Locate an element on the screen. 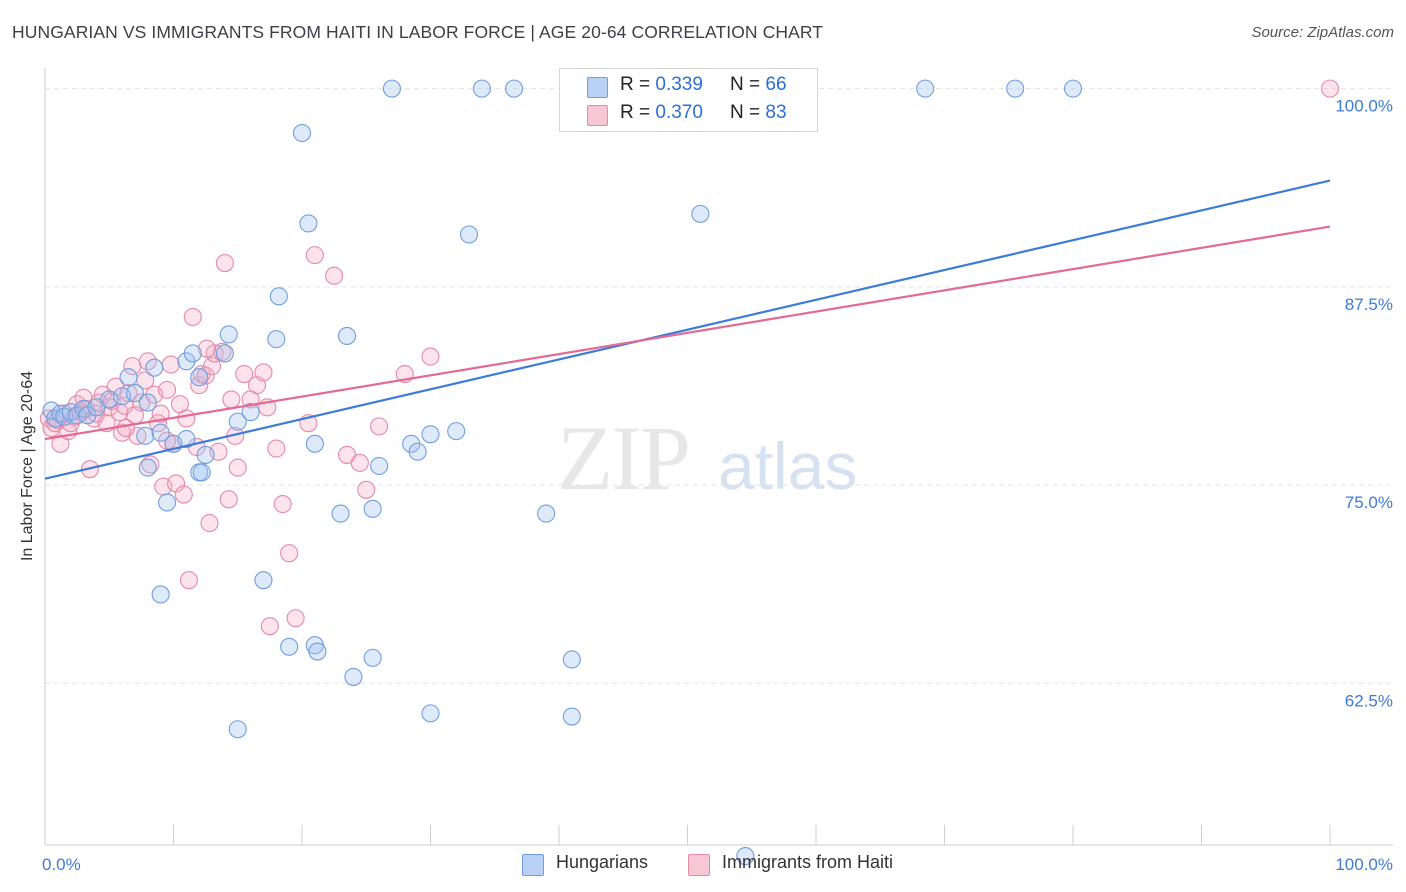  watermark-zip: ZIP is located at coordinates (624, 458).